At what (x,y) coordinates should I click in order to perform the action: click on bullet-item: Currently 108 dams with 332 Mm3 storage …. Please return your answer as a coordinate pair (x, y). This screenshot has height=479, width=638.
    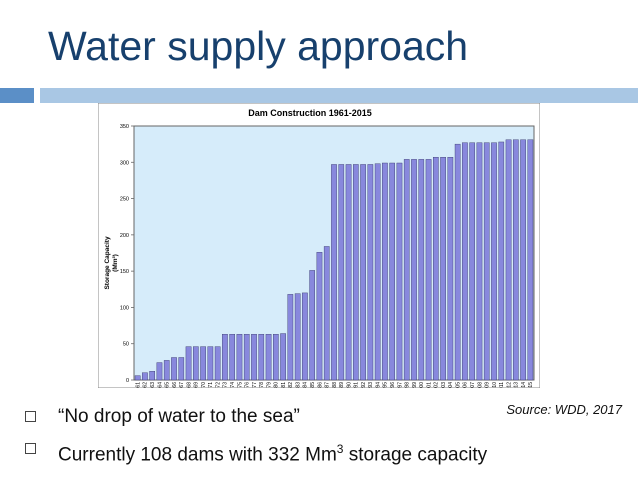
    Looking at the image, I should click on (250, 452).